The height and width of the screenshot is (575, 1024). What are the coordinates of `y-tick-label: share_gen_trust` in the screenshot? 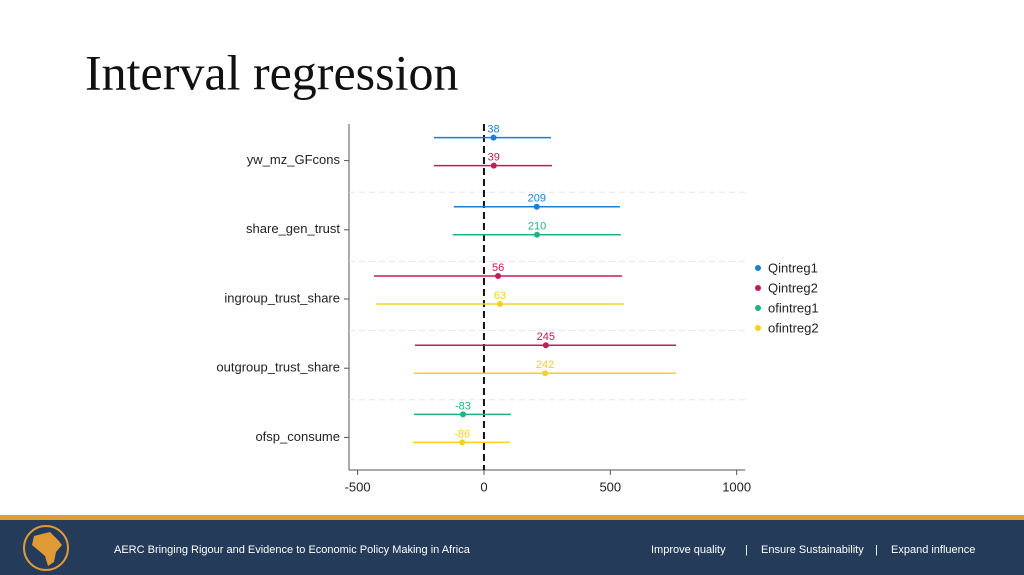 It's located at (293, 228).